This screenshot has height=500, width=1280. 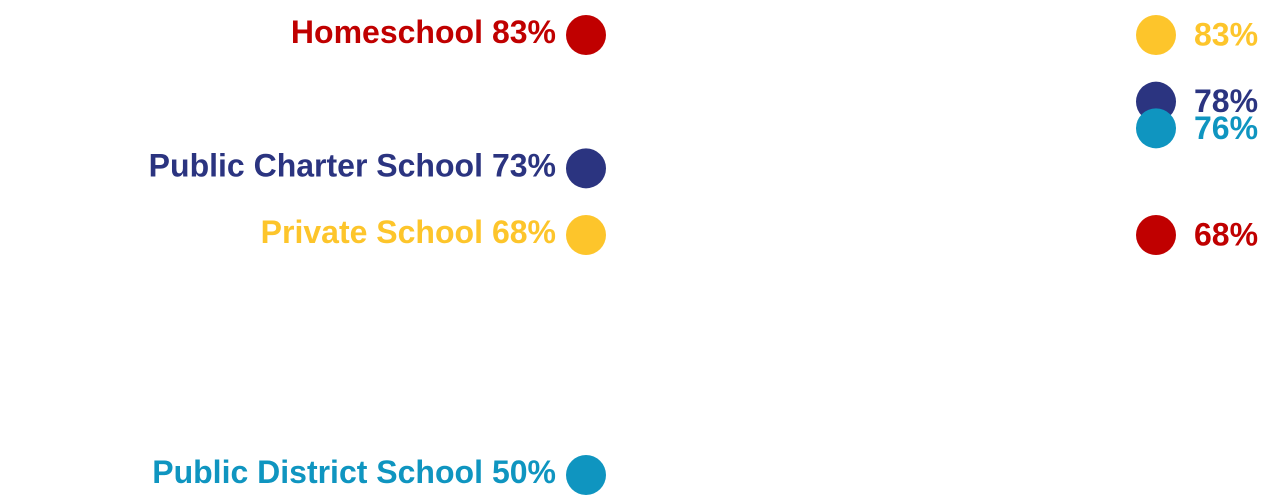 I want to click on left-label: Public District School 50%, so click(x=354, y=472).